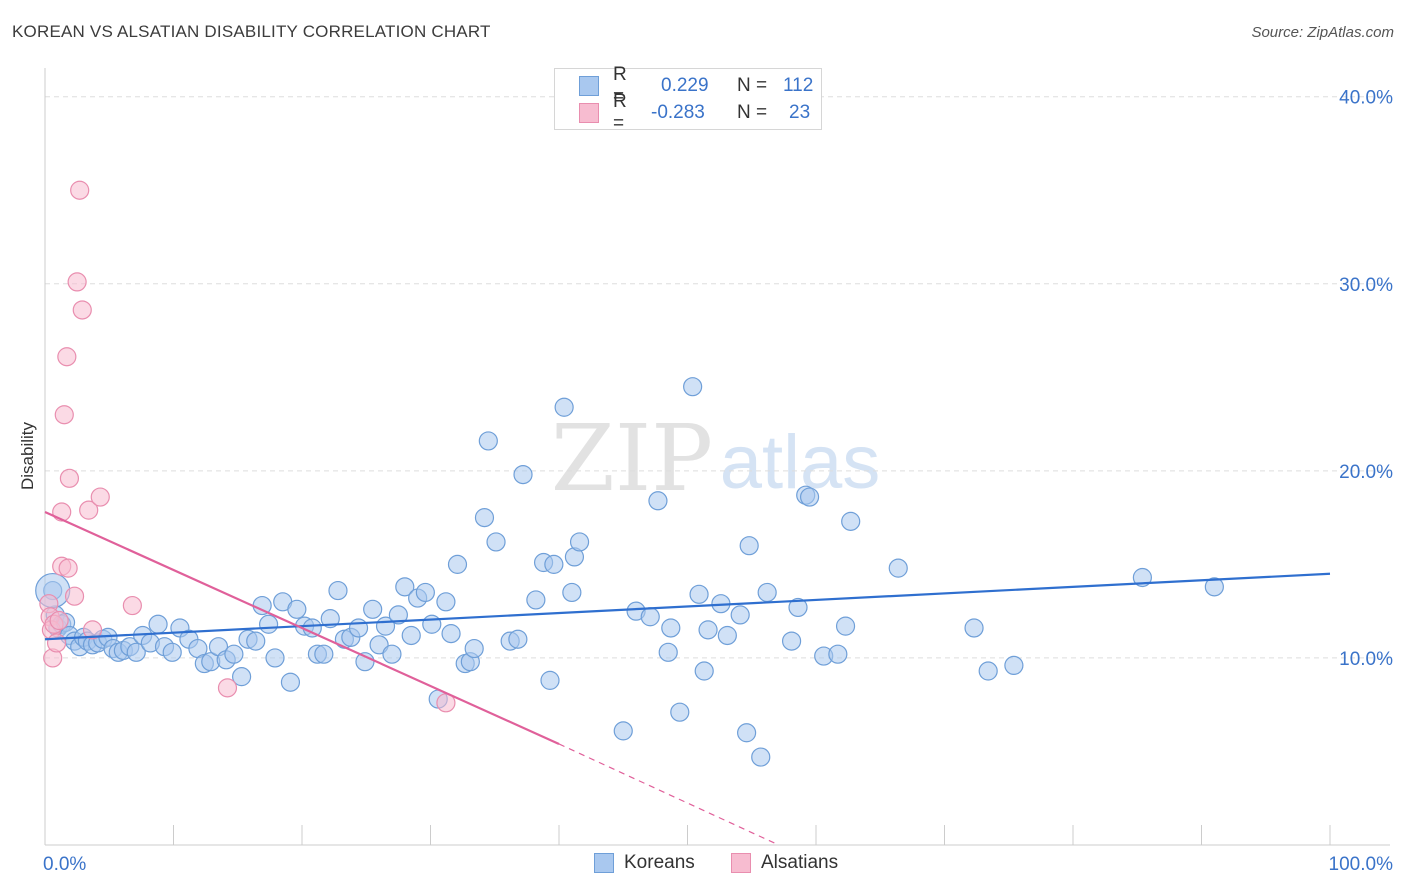 The height and width of the screenshot is (892, 1406). I want to click on korean-r-value: 0.229, so click(685, 85).